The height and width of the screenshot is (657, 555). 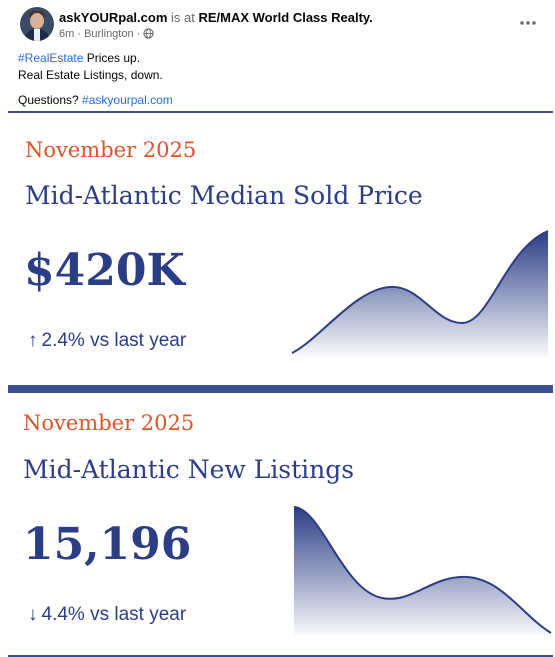 I want to click on post-meta: 6m · Burlington ·, so click(x=107, y=34).